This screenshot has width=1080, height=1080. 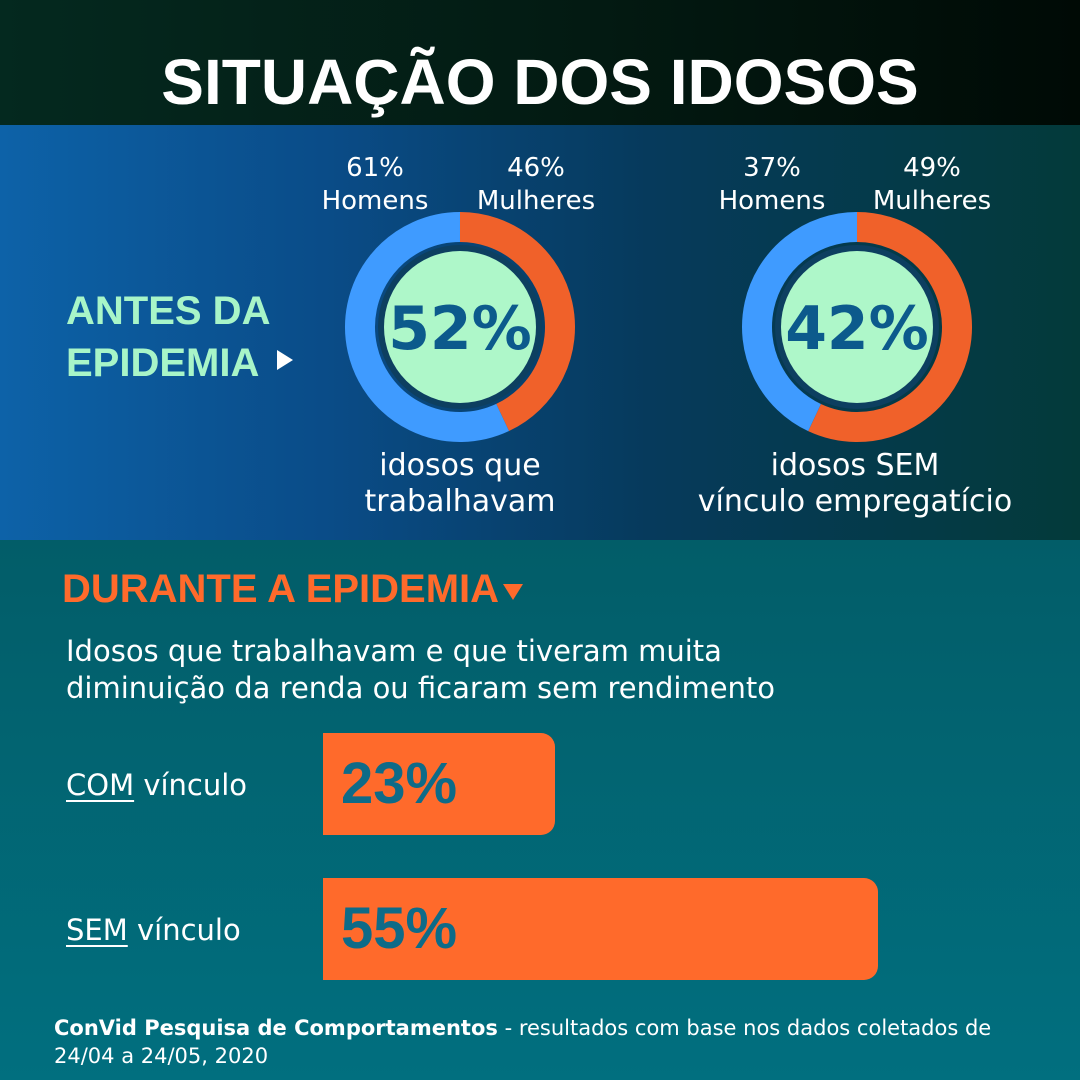 I want to click on donut2-mulheres-label: 49% Mulheres, so click(x=932, y=185).